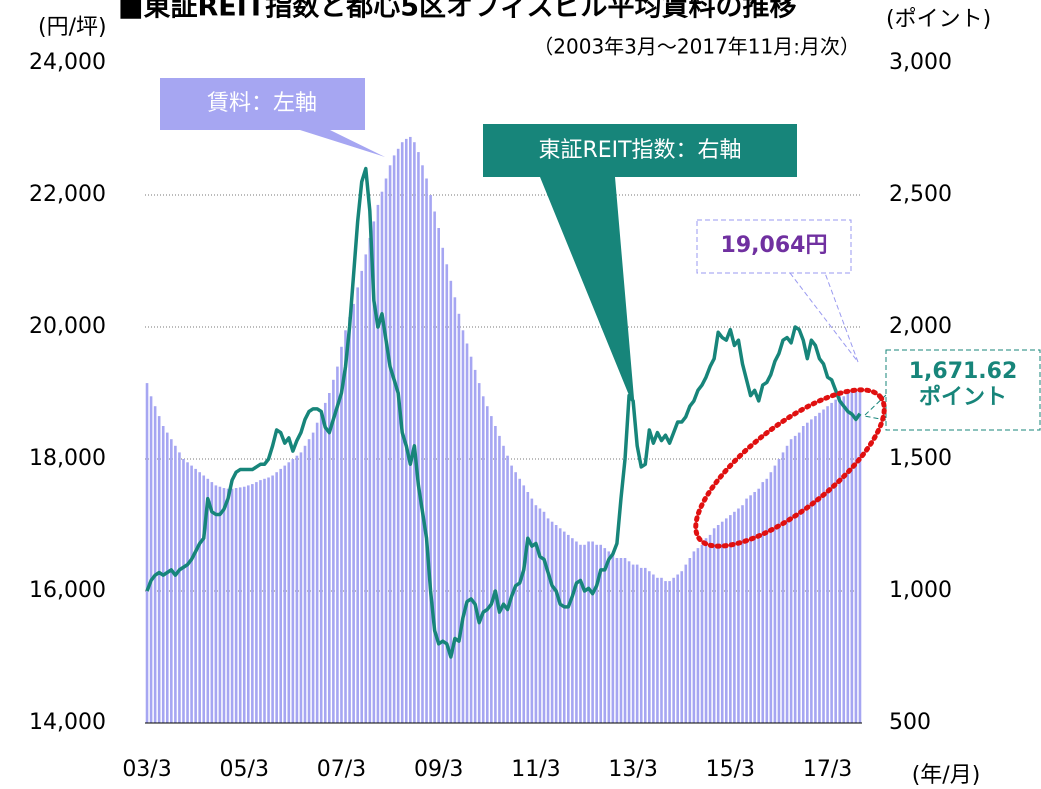 This screenshot has width=1041, height=789. What do you see at coordinates (730, 769) in the screenshot?
I see `x-tick-label: 15/3` at bounding box center [730, 769].